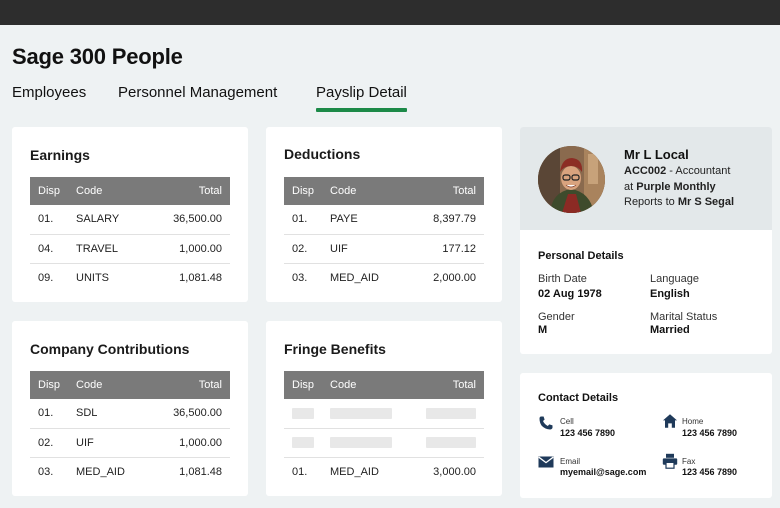 This screenshot has width=780, height=508. I want to click on language-label: Language, so click(674, 279).